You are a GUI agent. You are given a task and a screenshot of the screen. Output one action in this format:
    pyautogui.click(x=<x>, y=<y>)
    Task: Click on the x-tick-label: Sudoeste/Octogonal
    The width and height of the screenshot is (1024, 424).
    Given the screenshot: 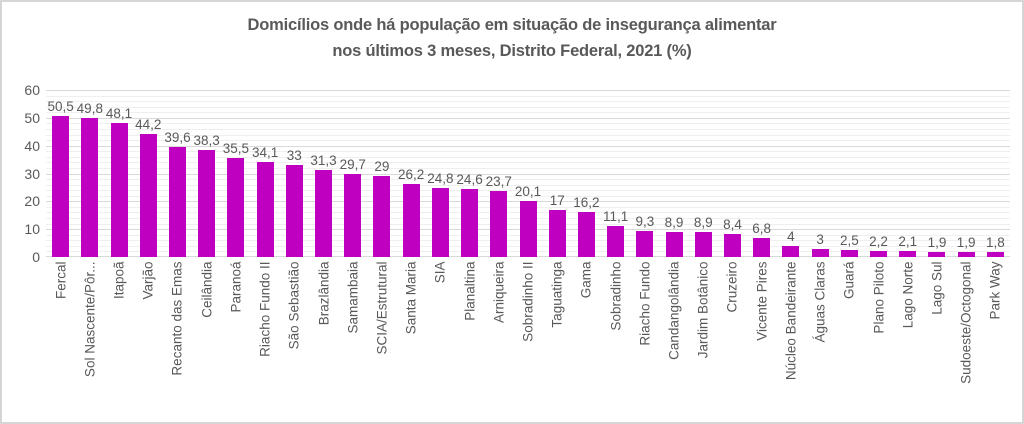 What is the action you would take?
    pyautogui.click(x=966, y=322)
    